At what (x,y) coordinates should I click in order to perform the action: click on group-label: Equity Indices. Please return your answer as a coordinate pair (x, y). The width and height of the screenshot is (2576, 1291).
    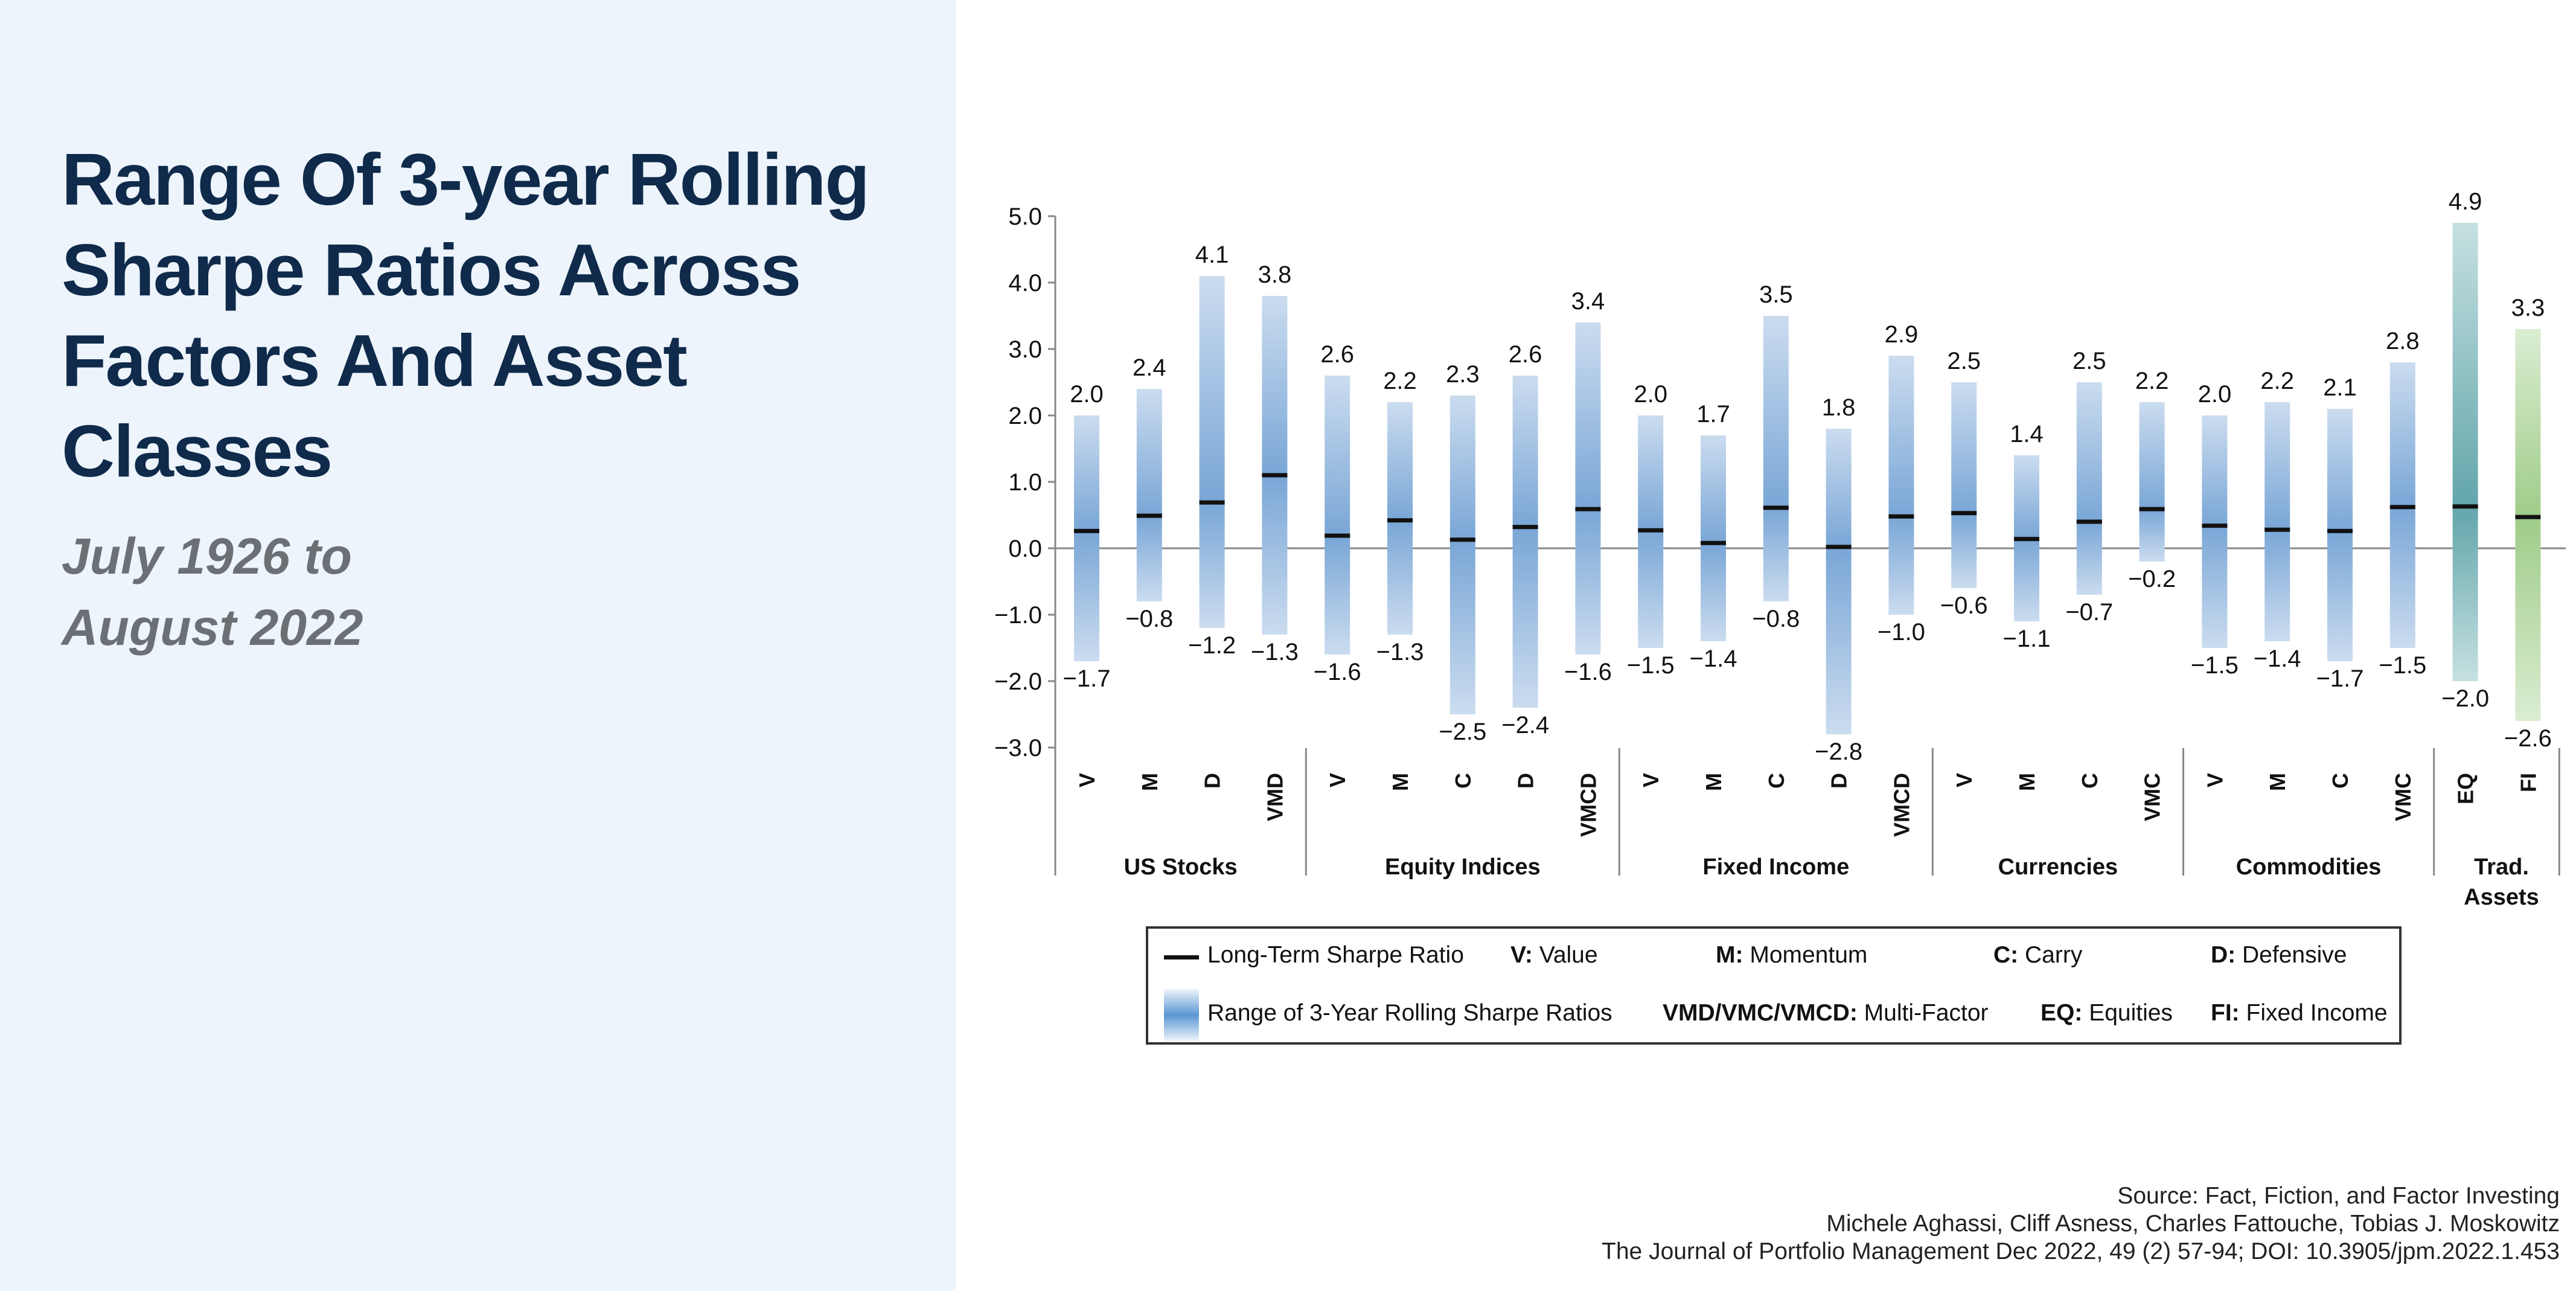
    Looking at the image, I should click on (1463, 867).